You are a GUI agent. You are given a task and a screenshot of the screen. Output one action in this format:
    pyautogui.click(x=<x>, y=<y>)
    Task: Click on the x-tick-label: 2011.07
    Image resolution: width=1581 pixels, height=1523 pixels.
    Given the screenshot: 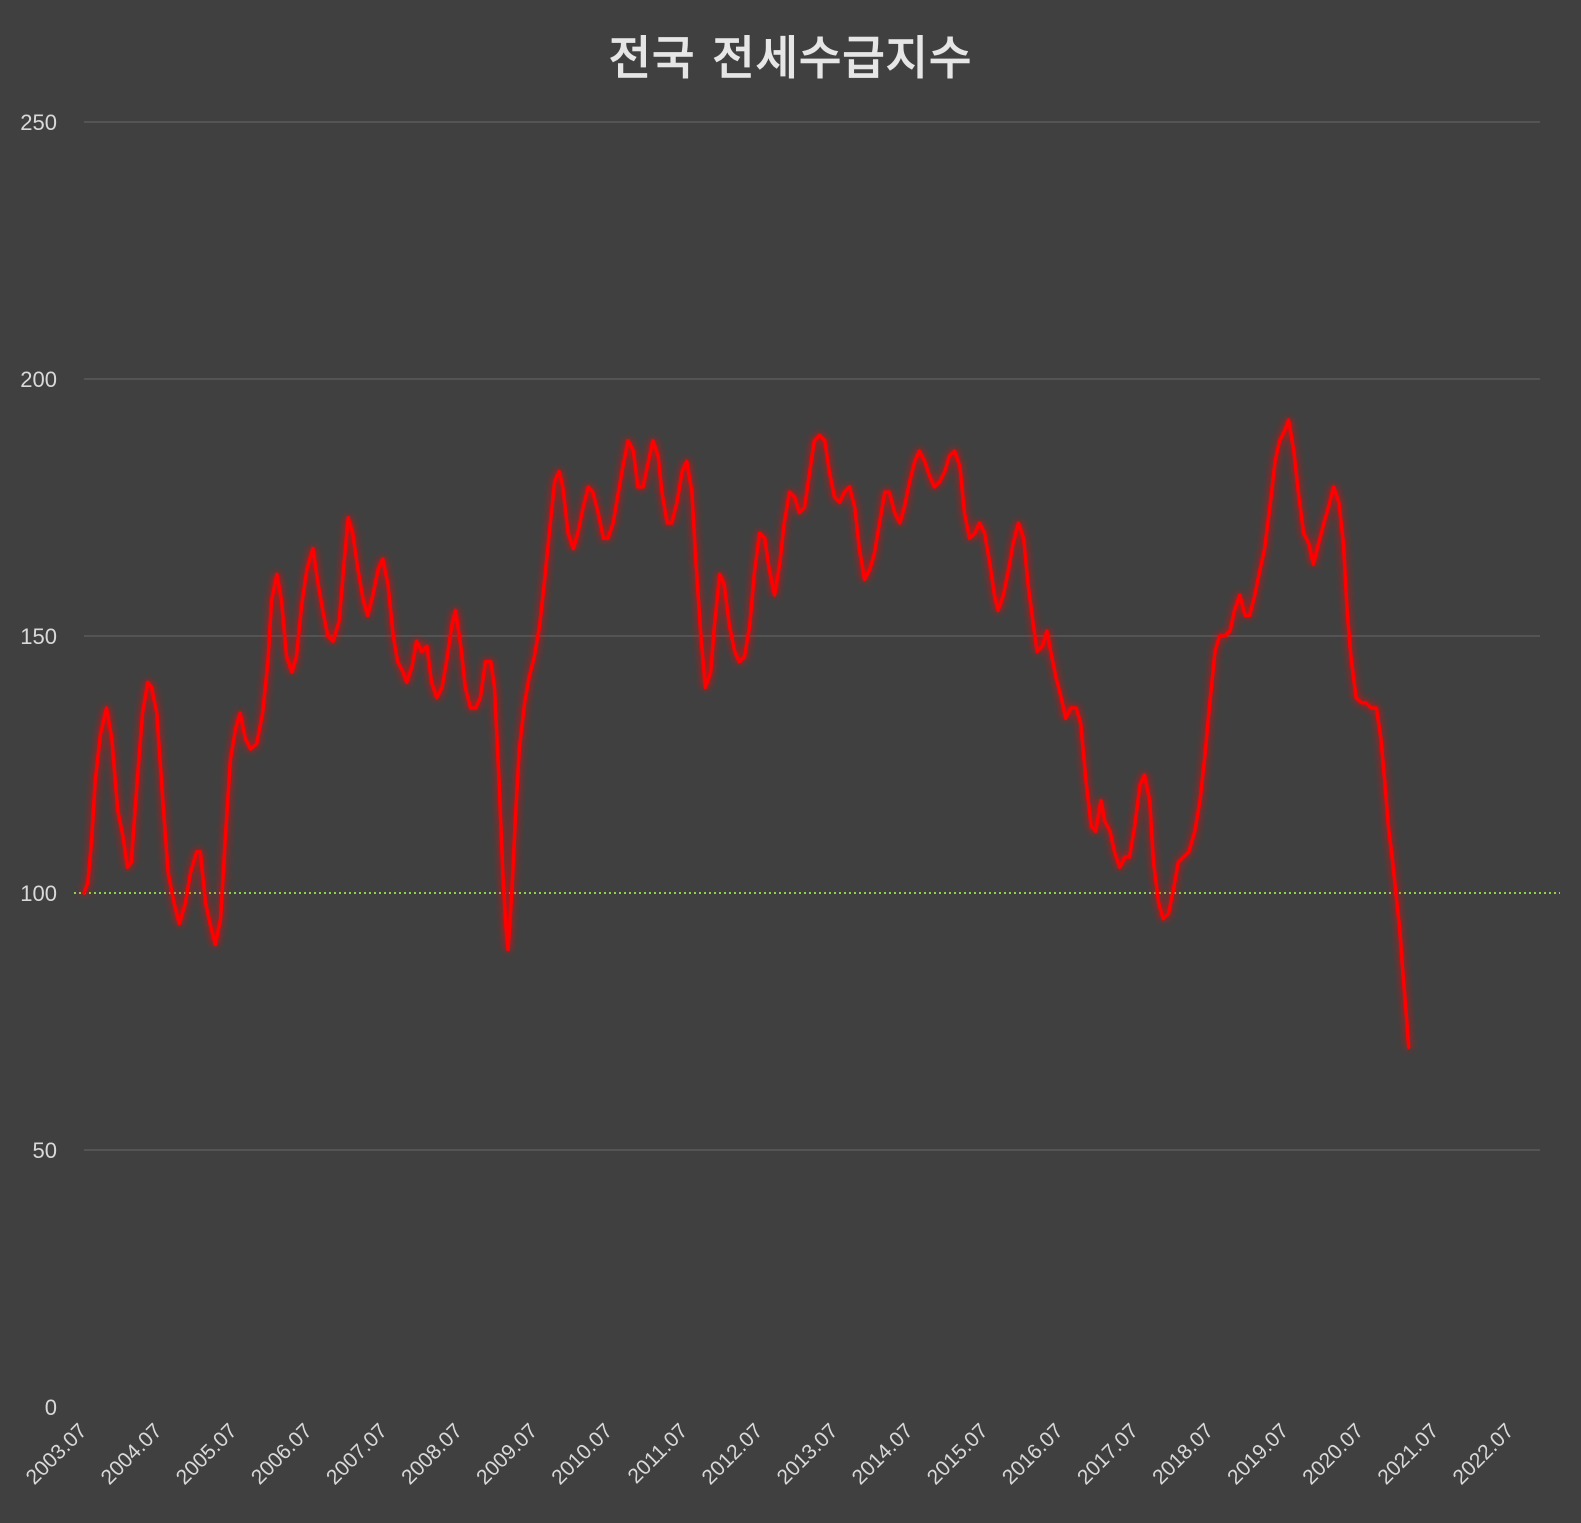 What is the action you would take?
    pyautogui.click(x=657, y=1453)
    